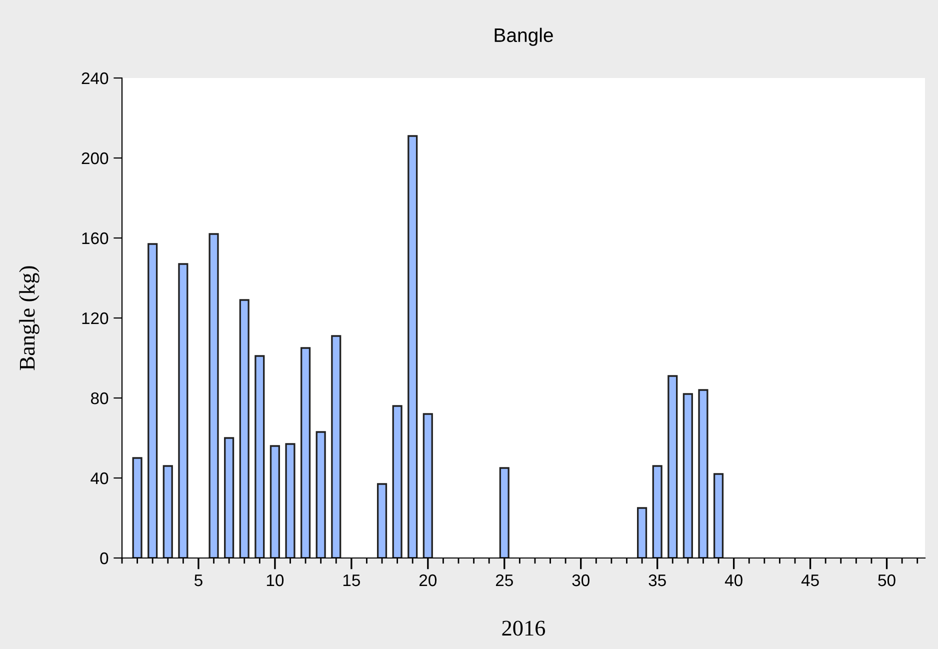 Image resolution: width=938 pixels, height=649 pixels. I want to click on x-tick-label: 30, so click(581, 580).